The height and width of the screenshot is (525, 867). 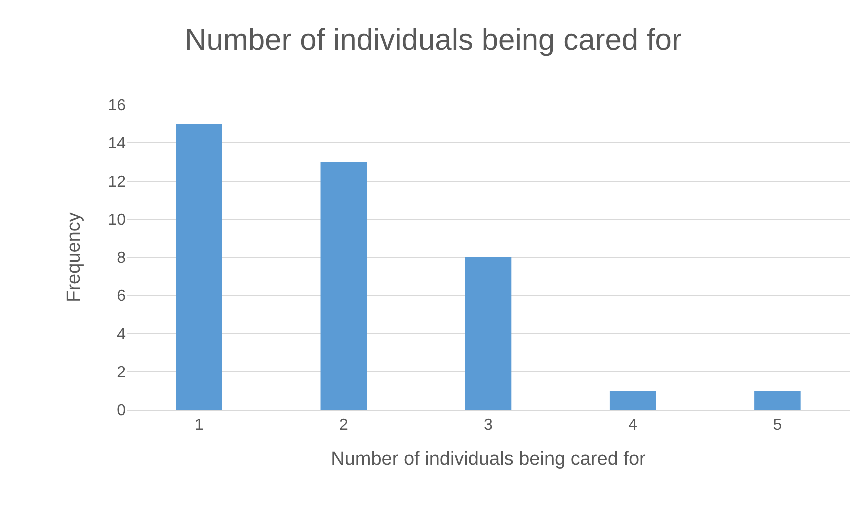 I want to click on x-axis-title: Number of individuals being cared for, so click(x=489, y=459).